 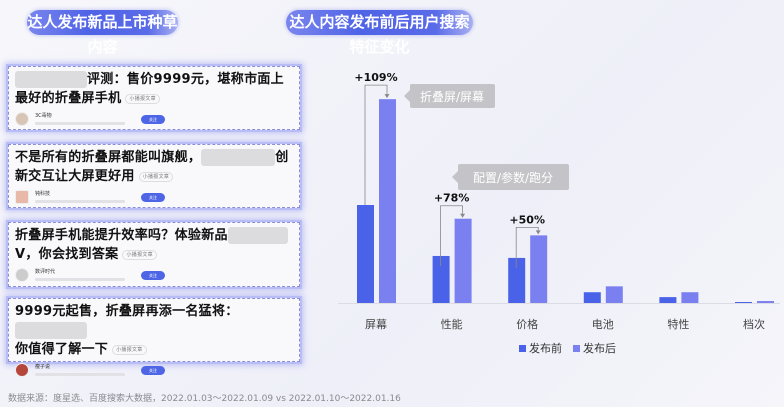 I want to click on author-name: 钝科技, so click(x=43, y=194).